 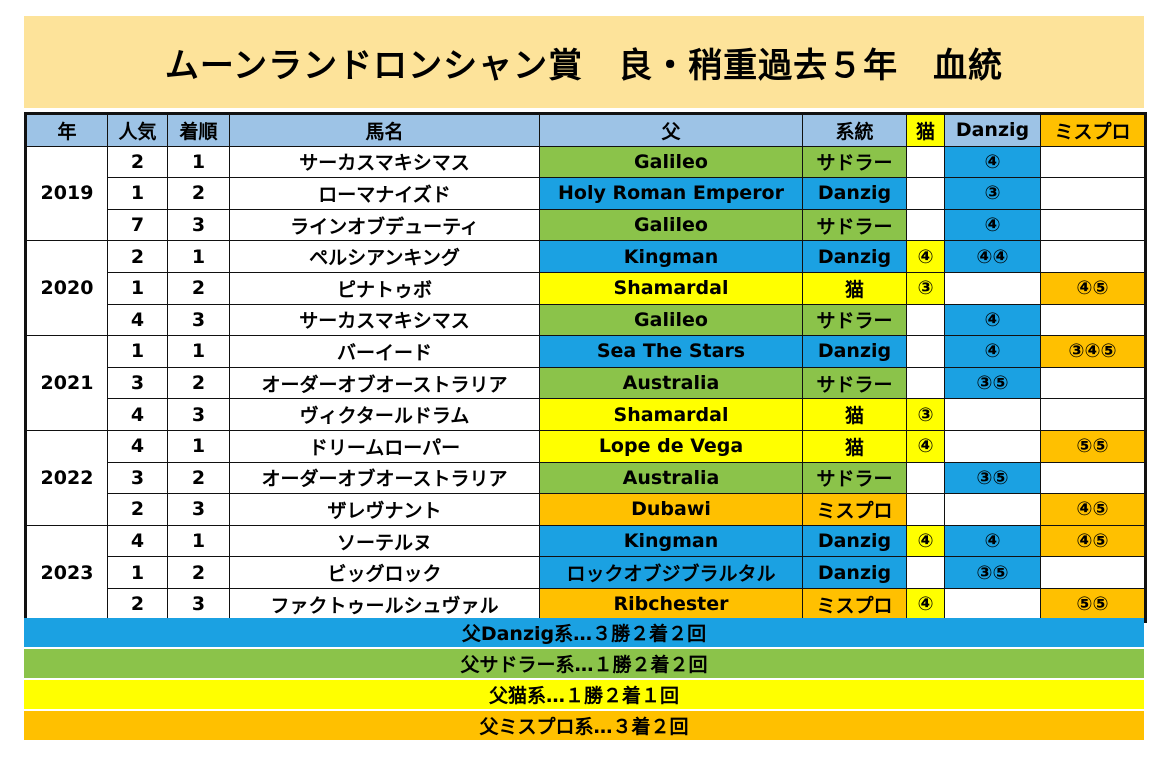 What do you see at coordinates (671, 604) in the screenshot?
I see `sire-cell: Ribchester` at bounding box center [671, 604].